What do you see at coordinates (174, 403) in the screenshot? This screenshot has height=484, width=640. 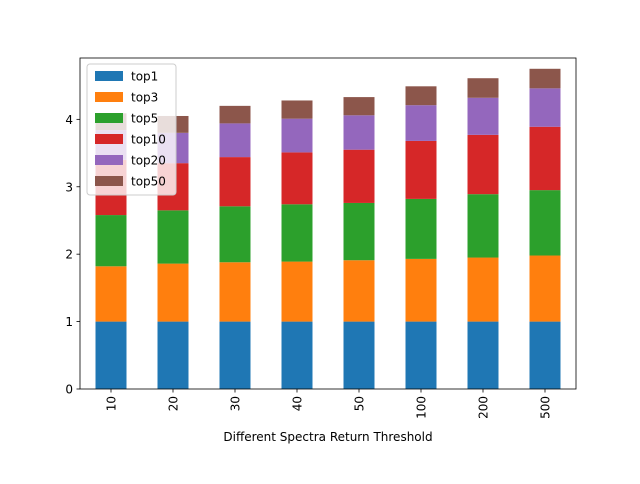 I see `x-tick-label: 20` at bounding box center [174, 403].